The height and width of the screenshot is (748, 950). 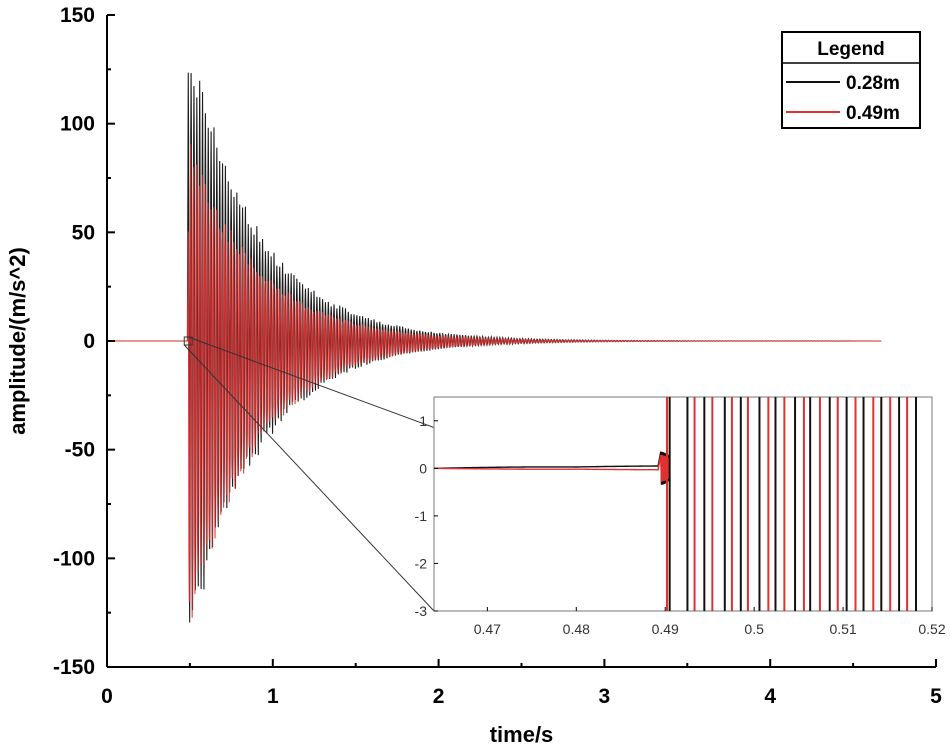 What do you see at coordinates (842, 629) in the screenshot?
I see `inset-x-tick-label: 0.51` at bounding box center [842, 629].